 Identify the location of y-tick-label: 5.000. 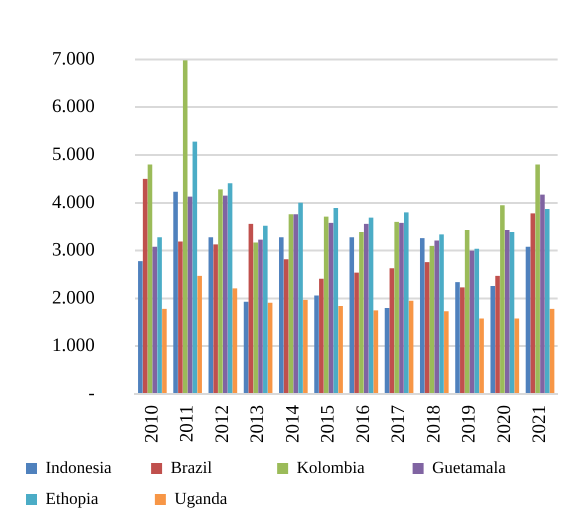
(73, 154).